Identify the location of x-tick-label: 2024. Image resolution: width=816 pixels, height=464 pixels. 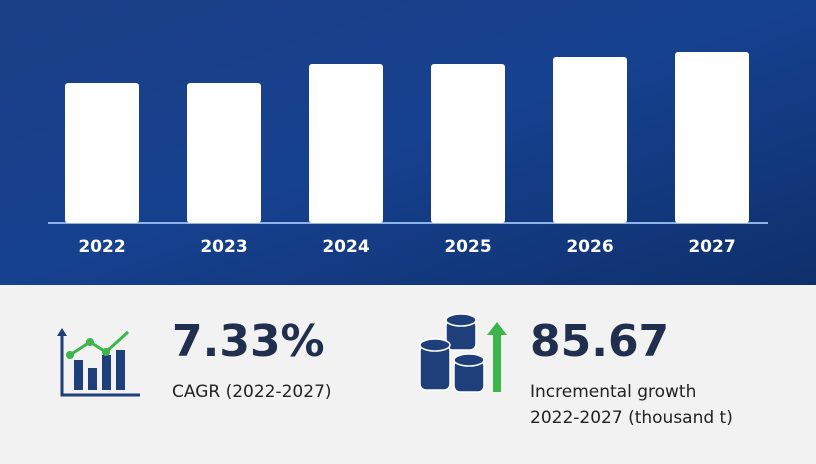
(345, 247).